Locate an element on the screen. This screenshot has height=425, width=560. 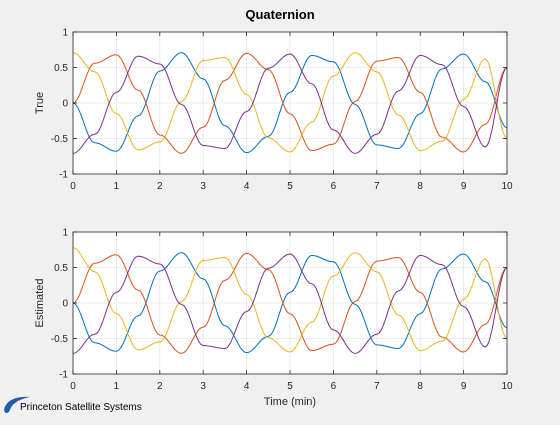
chart-title: Quaternion is located at coordinates (279, 14).